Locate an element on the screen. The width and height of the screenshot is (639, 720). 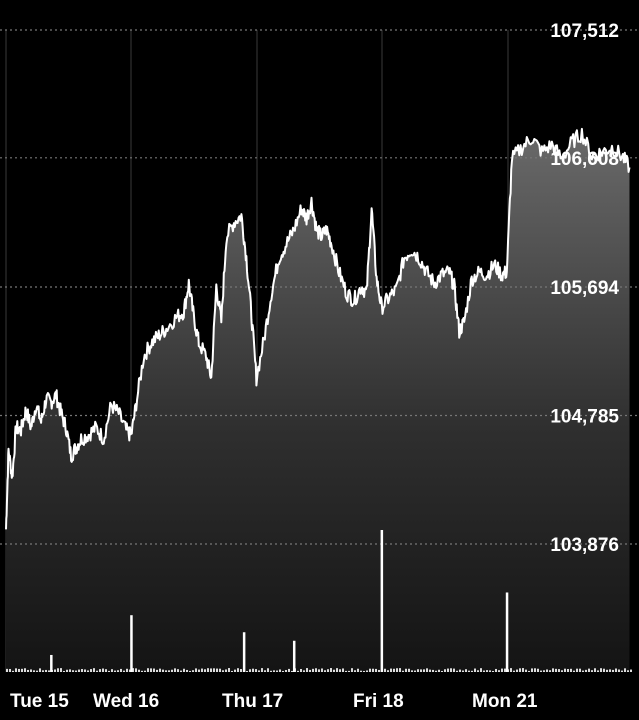
y-tick-label: 103,876 is located at coordinates (584, 545).